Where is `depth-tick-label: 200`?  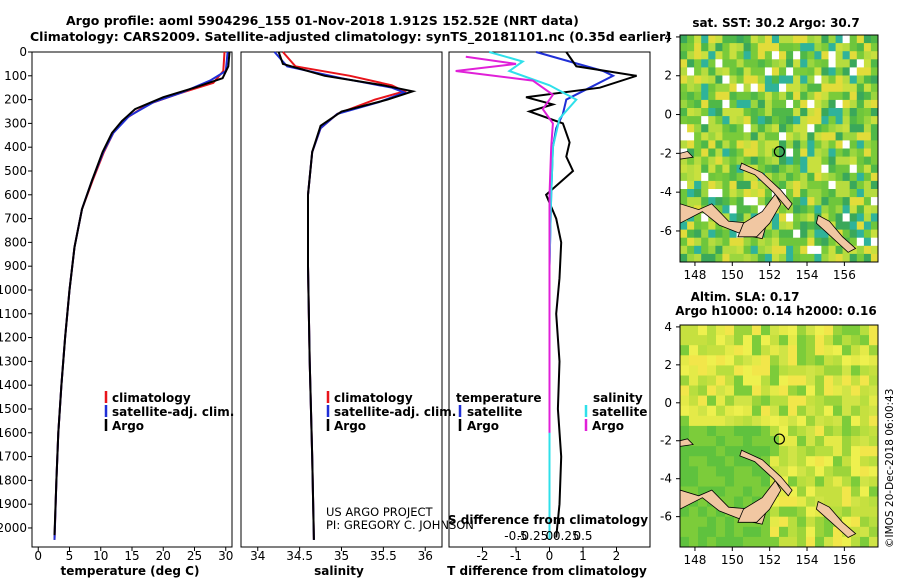 depth-tick-label: 200 is located at coordinates (15, 100).